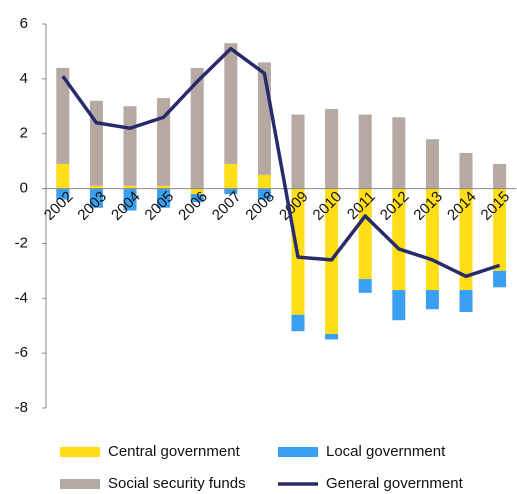 This screenshot has height=494, width=517. I want to click on x-tick-label: 2004, so click(126, 206).